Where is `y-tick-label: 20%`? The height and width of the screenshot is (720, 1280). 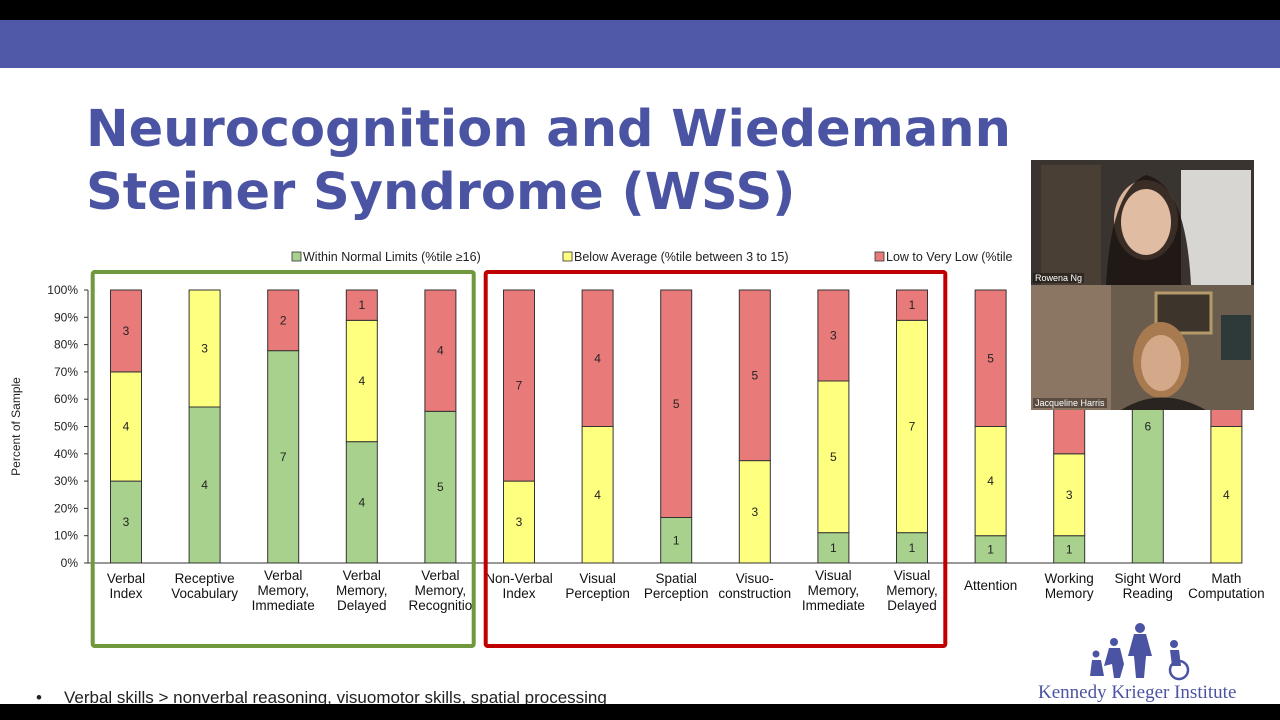 y-tick-label: 20% is located at coordinates (66, 508).